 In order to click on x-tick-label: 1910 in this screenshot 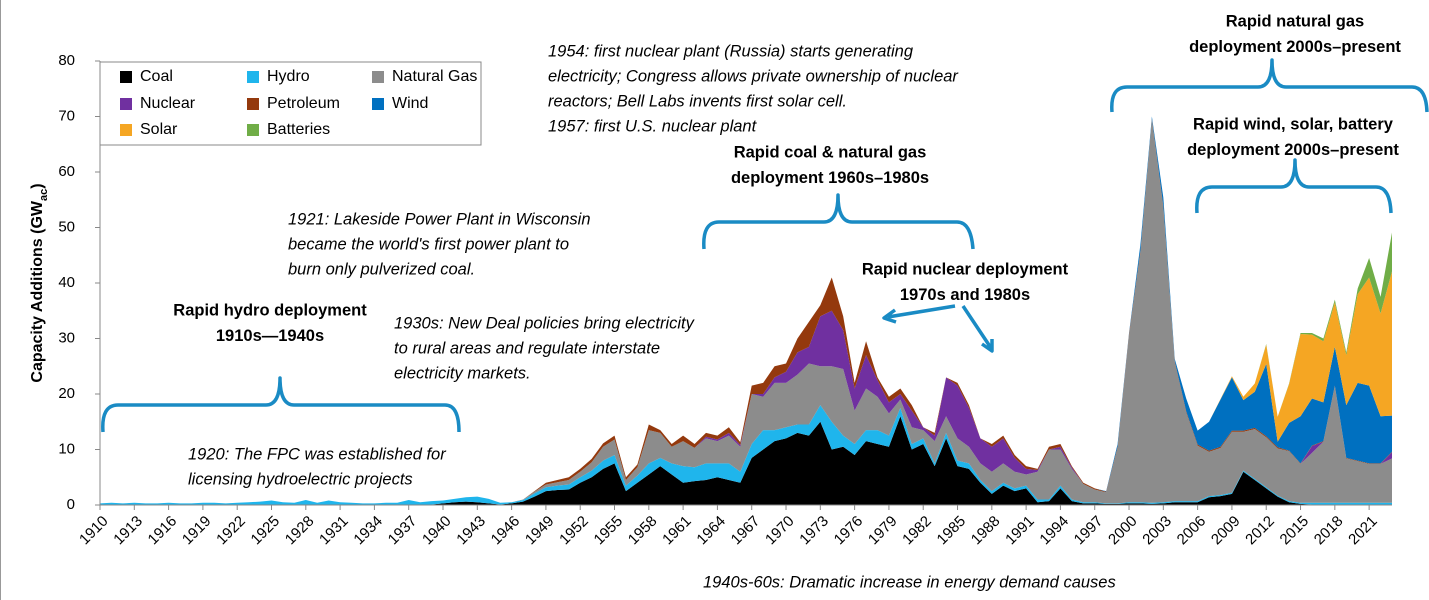, I will do `click(94, 531)`.